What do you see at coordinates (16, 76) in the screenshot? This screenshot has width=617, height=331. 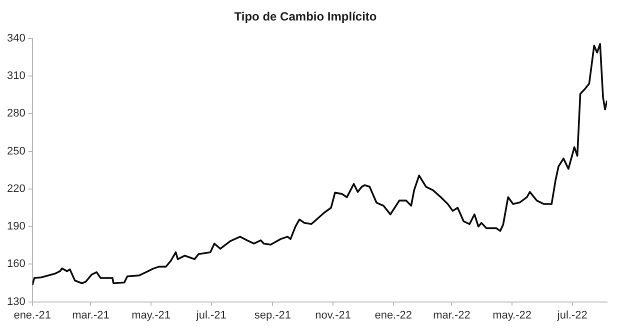 I see `y-tick-label: 310` at bounding box center [16, 76].